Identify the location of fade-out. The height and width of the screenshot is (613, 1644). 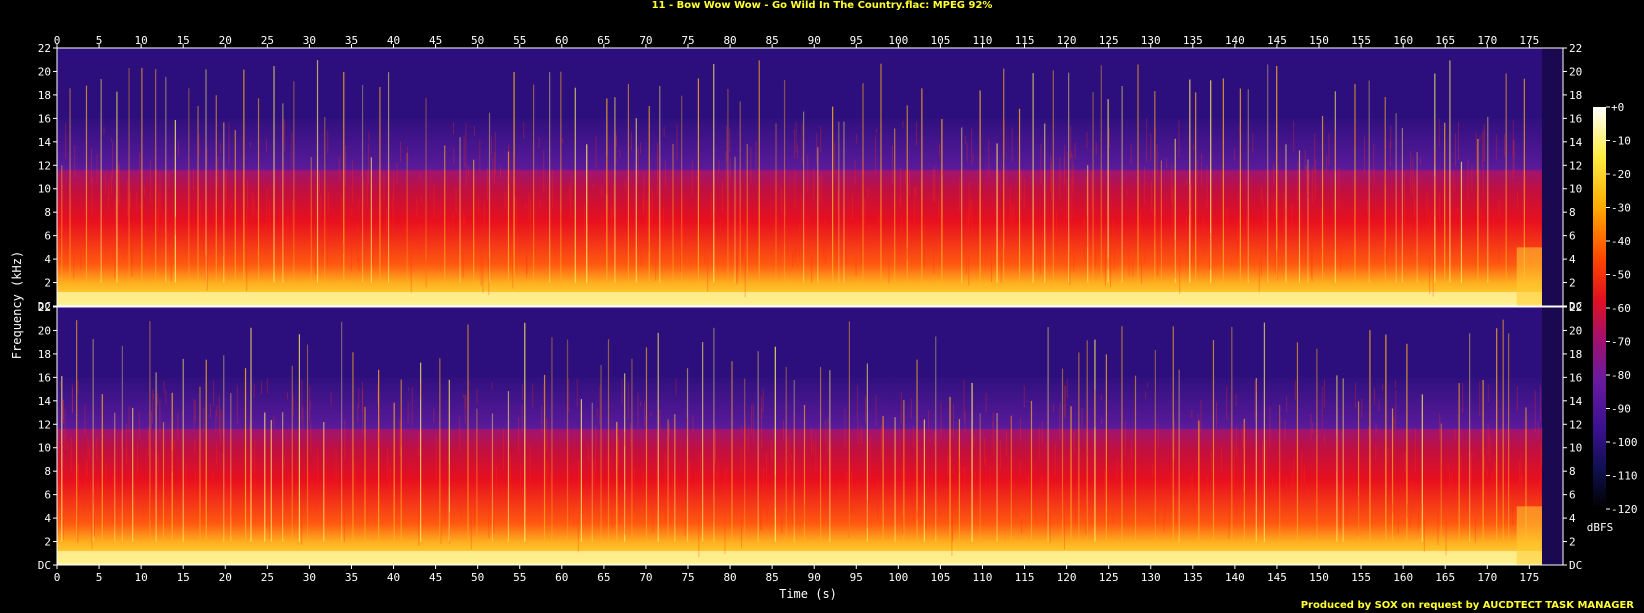
(1529, 276).